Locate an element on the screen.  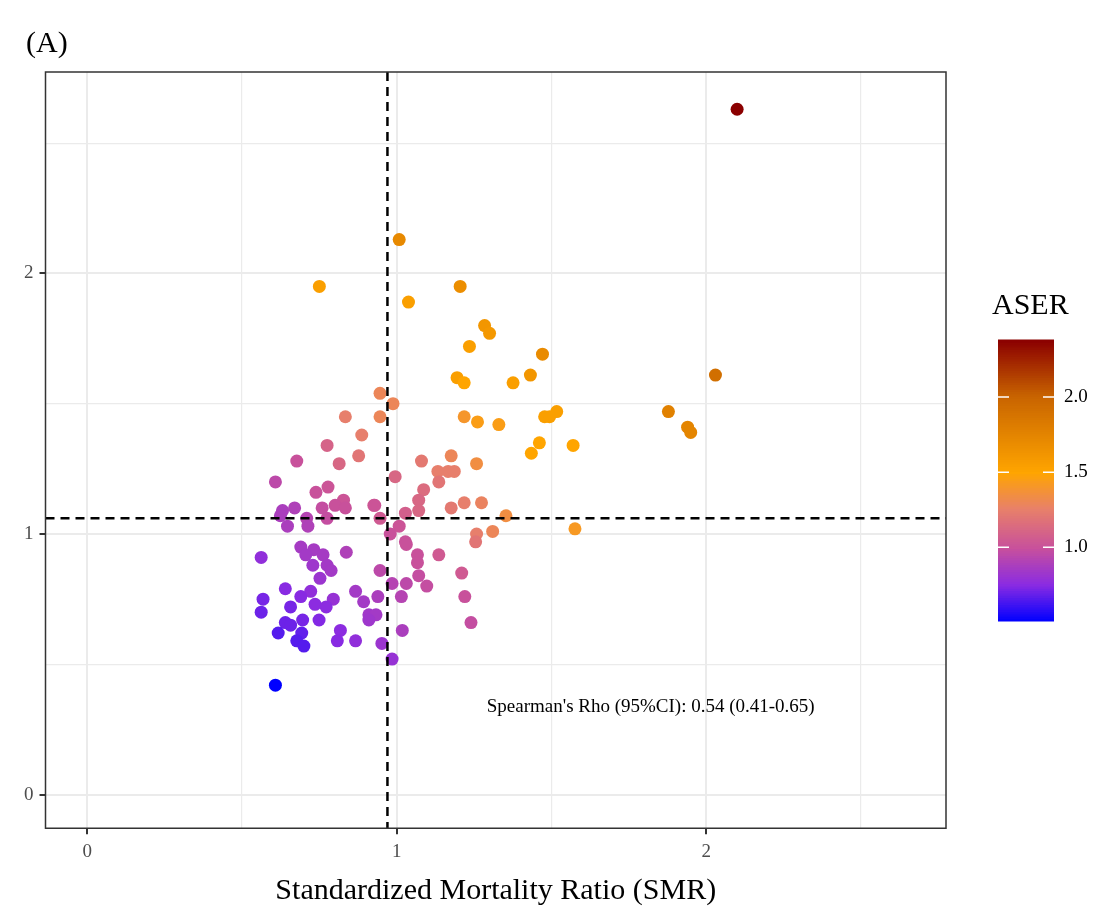
y-tick-label: 0 is located at coordinates (29, 793).